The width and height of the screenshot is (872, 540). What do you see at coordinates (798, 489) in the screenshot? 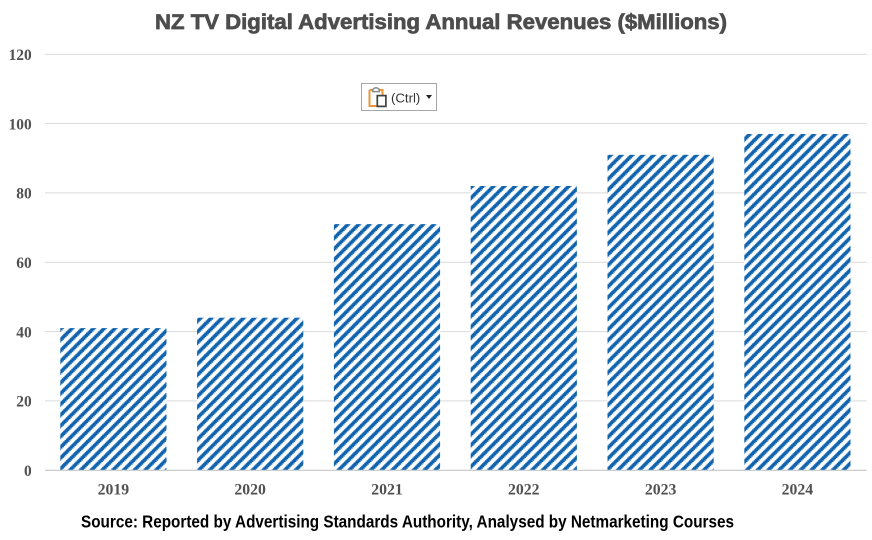
I see `svg-text: 2024` at bounding box center [798, 489].